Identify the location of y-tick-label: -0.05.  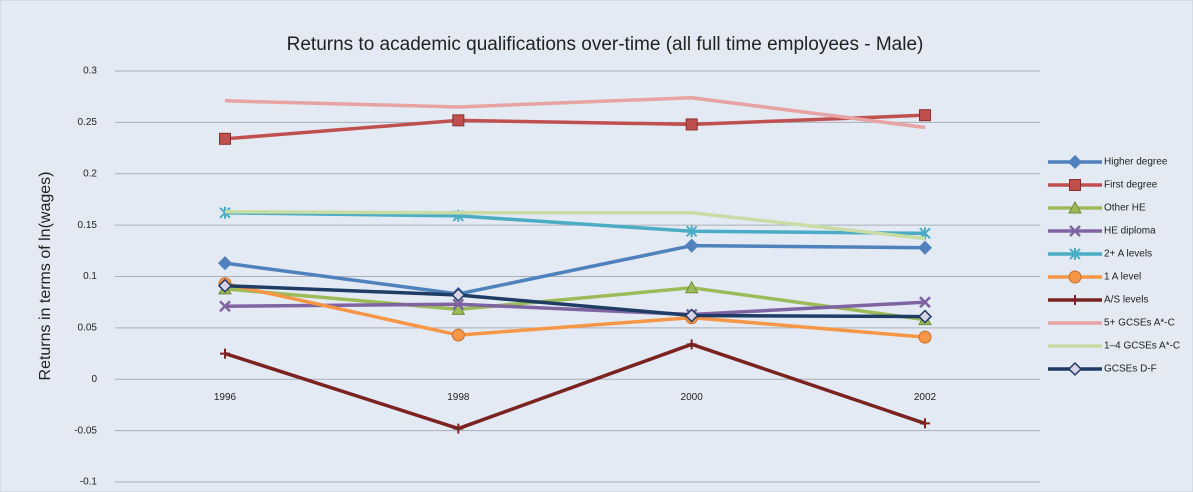
(85, 430).